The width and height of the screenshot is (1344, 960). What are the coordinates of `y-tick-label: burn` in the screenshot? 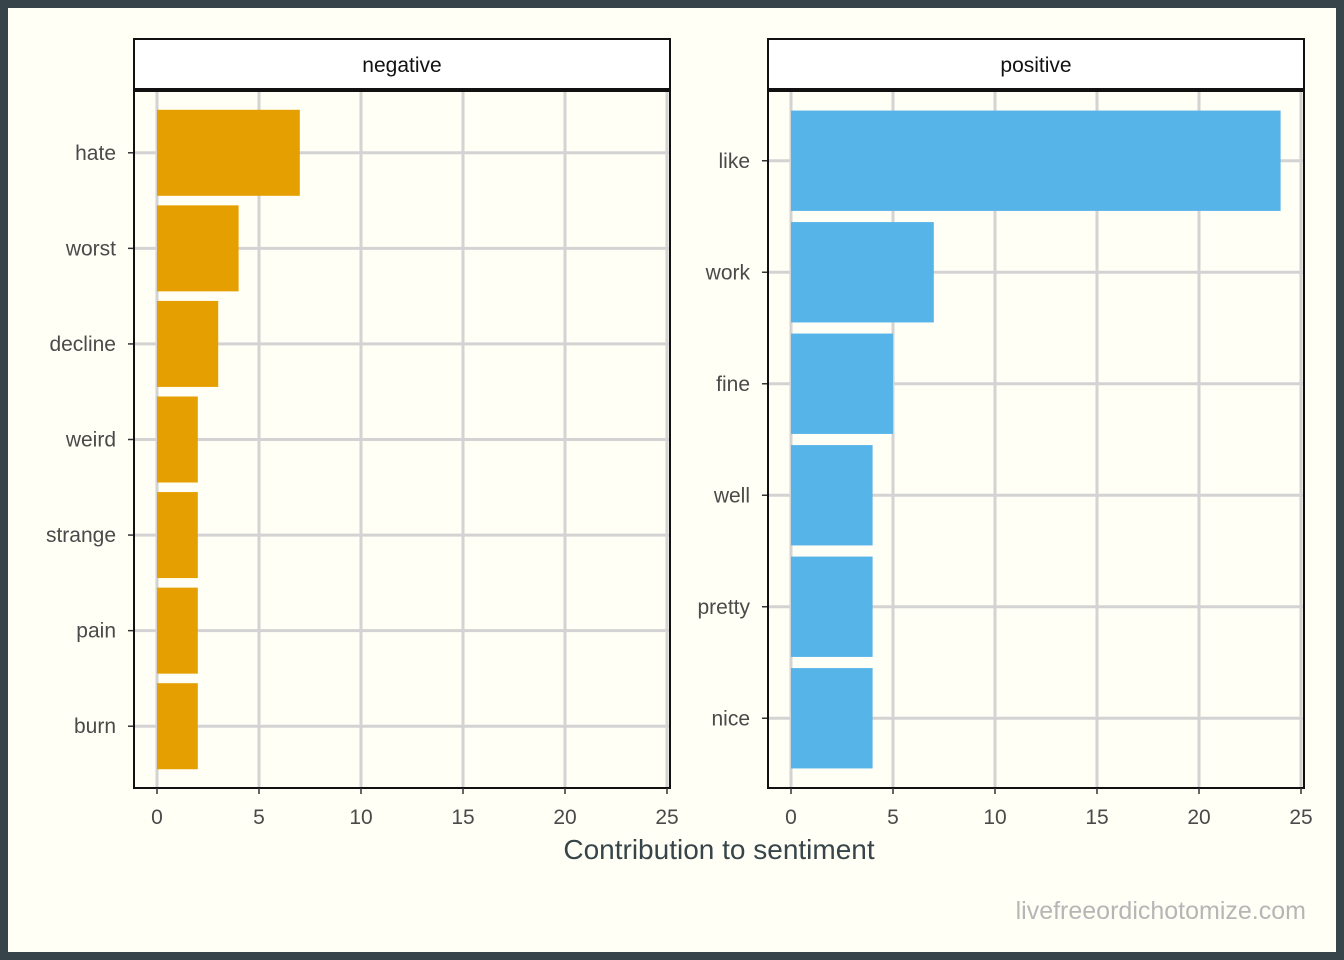 It's located at (95, 726).